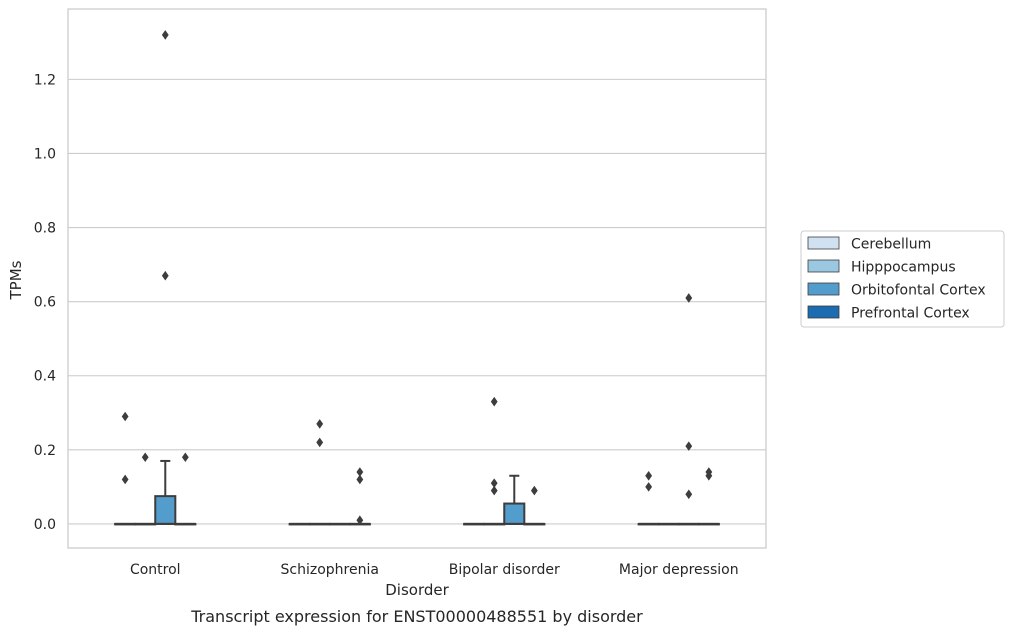 Image resolution: width=1014 pixels, height=634 pixels. I want to click on x-tick-label: Control, so click(155, 570).